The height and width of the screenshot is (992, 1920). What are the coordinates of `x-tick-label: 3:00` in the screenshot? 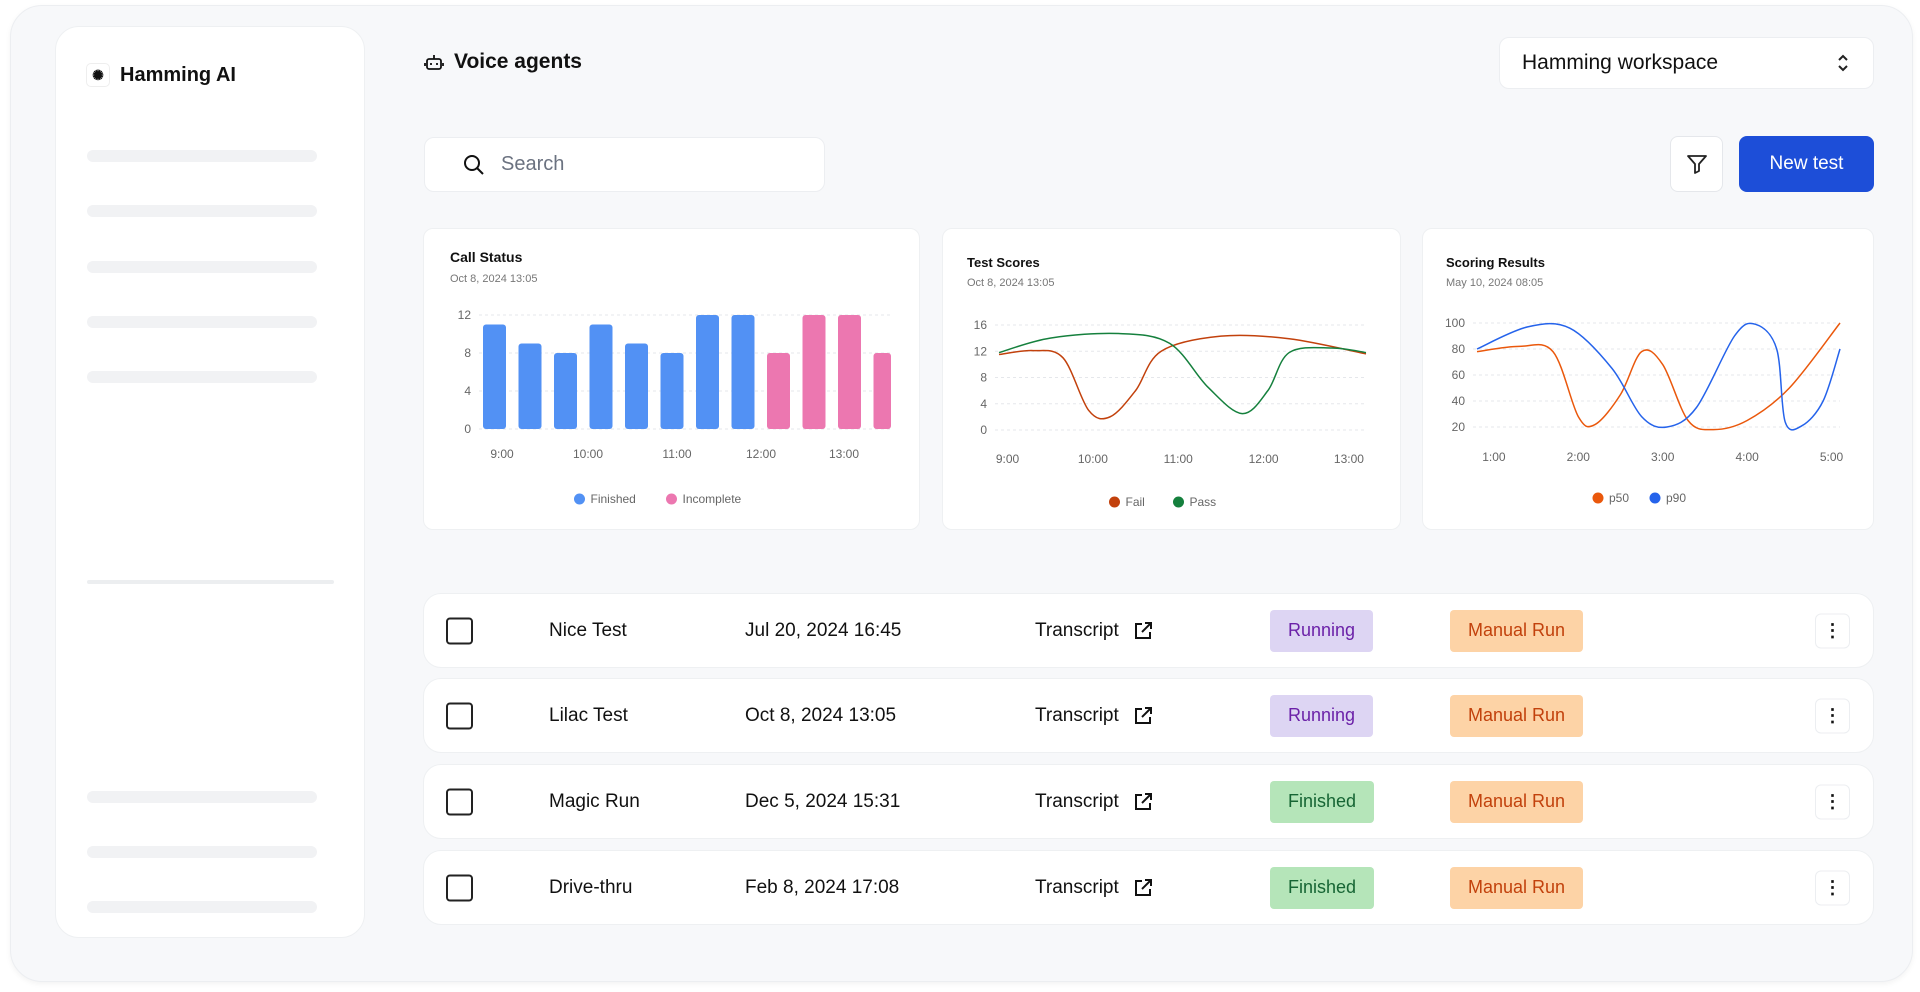 It's located at (1663, 457).